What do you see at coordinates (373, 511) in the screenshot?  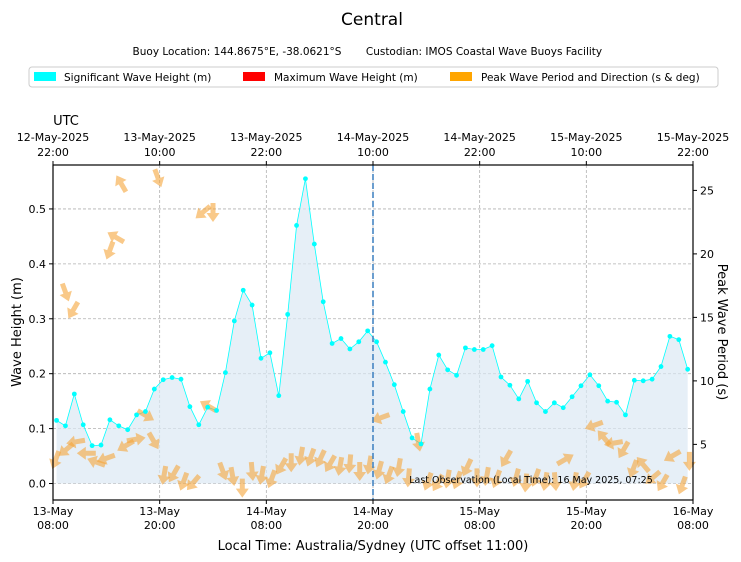 I see `x-tick-date: 14-May` at bounding box center [373, 511].